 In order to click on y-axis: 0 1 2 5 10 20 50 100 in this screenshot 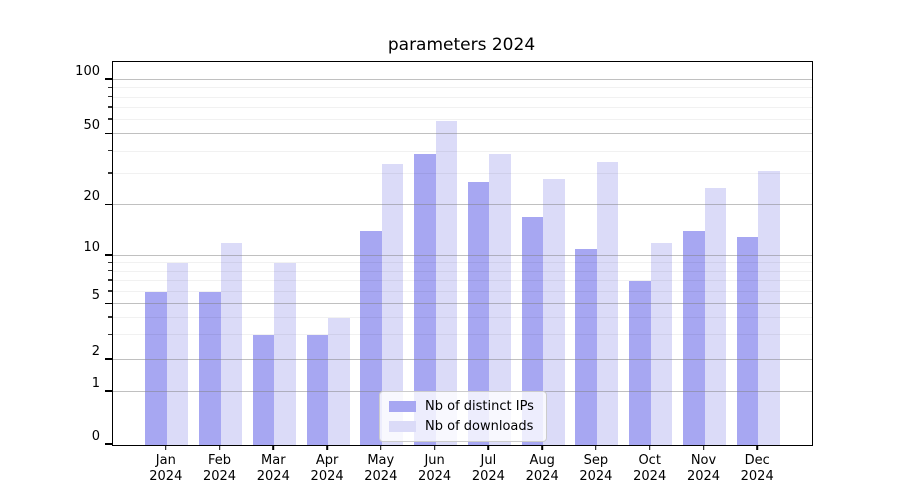, I will do `click(56, 253)`.